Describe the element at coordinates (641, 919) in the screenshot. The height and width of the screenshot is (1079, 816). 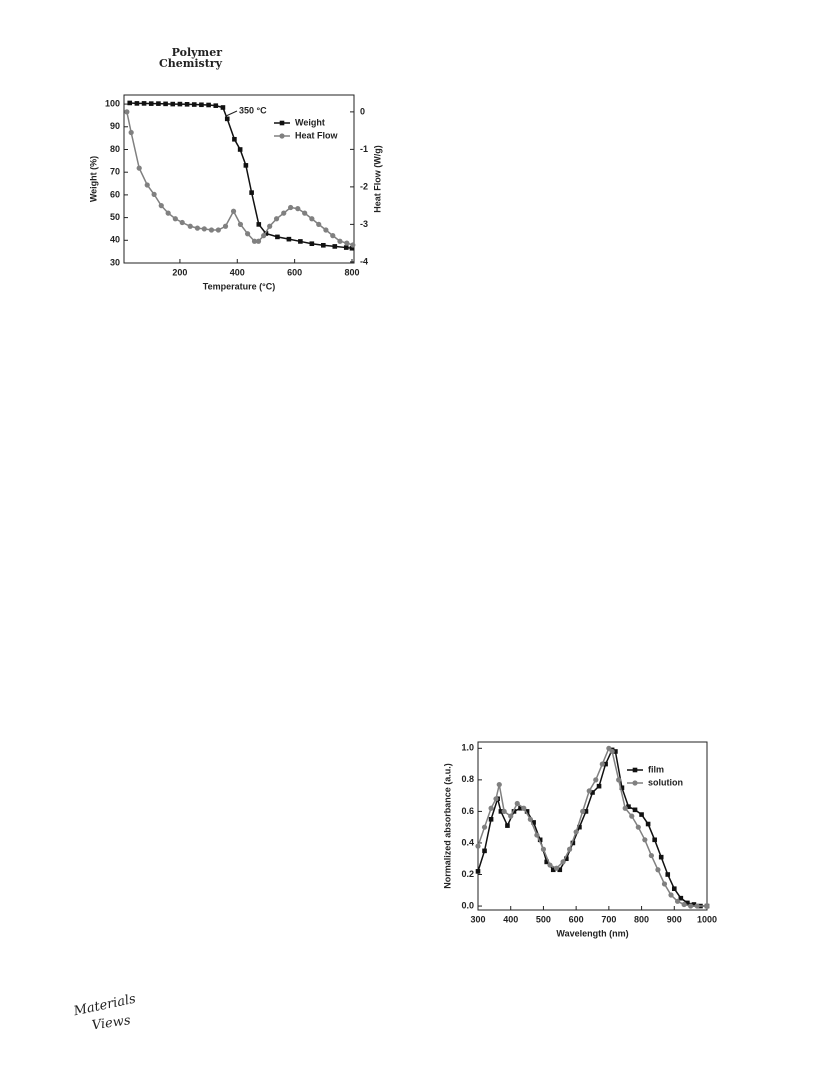
I see `x-tick-label: 800` at that location.